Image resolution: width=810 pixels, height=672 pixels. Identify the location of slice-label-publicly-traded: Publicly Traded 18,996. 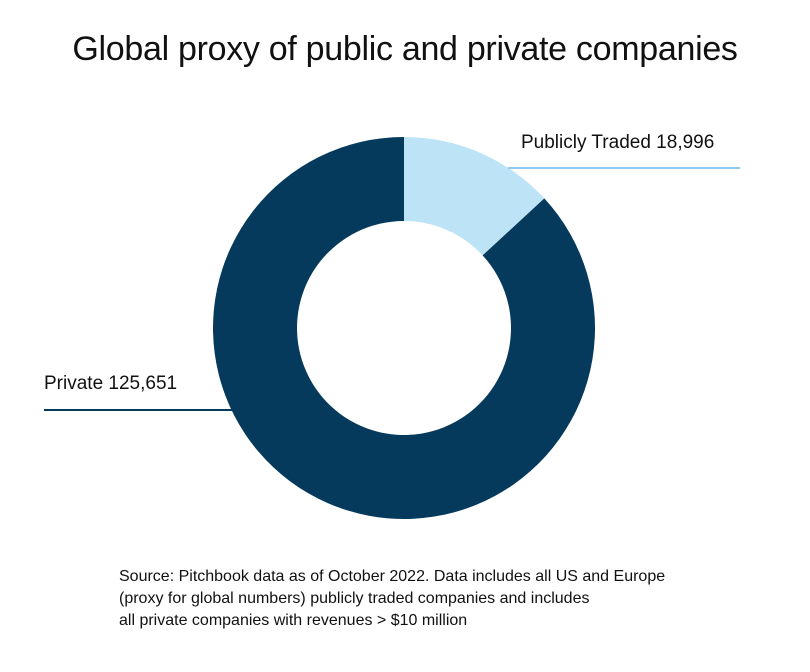
(617, 142).